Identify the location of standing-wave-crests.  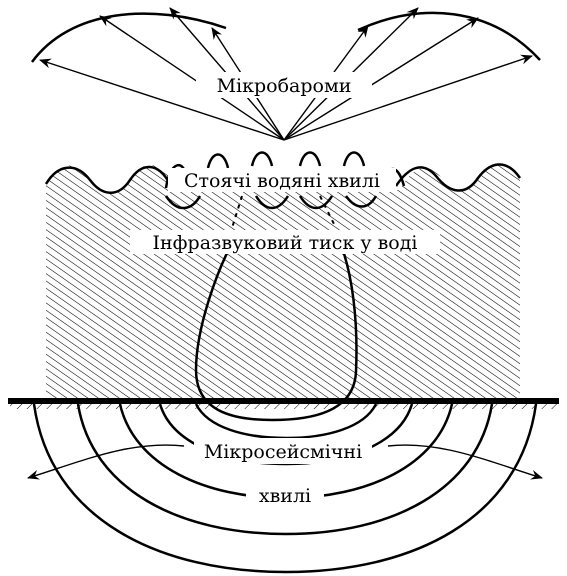
(285, 180).